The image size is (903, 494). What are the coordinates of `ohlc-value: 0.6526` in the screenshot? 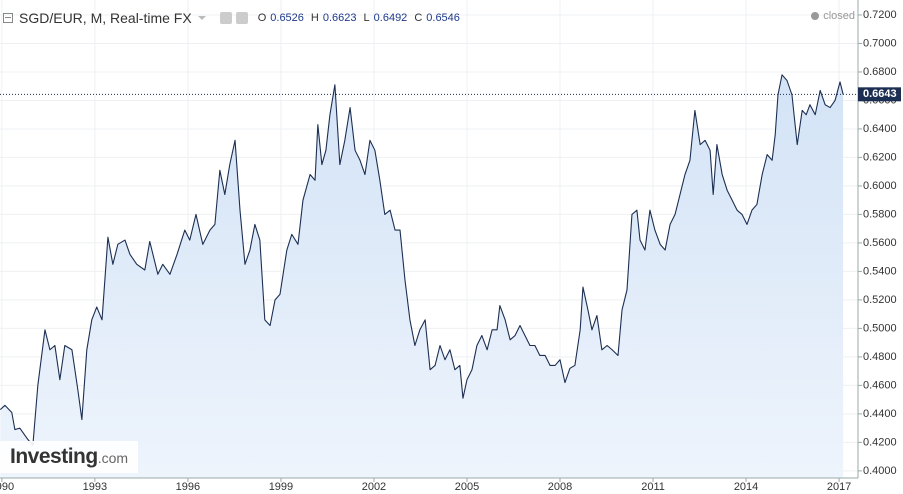 It's located at (287, 18).